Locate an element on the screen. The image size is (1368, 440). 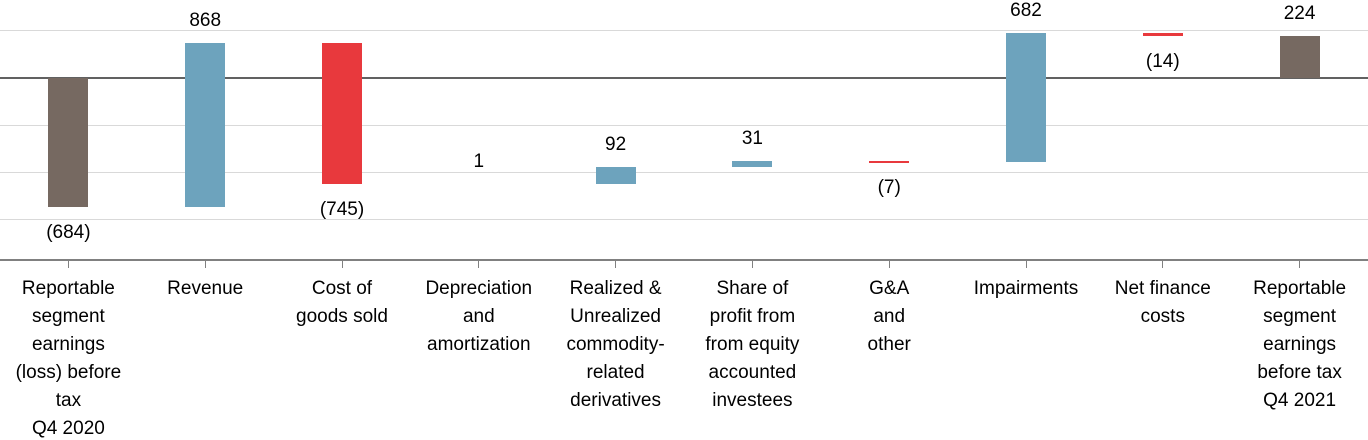
category-label-line: Share of is located at coordinates (752, 288).